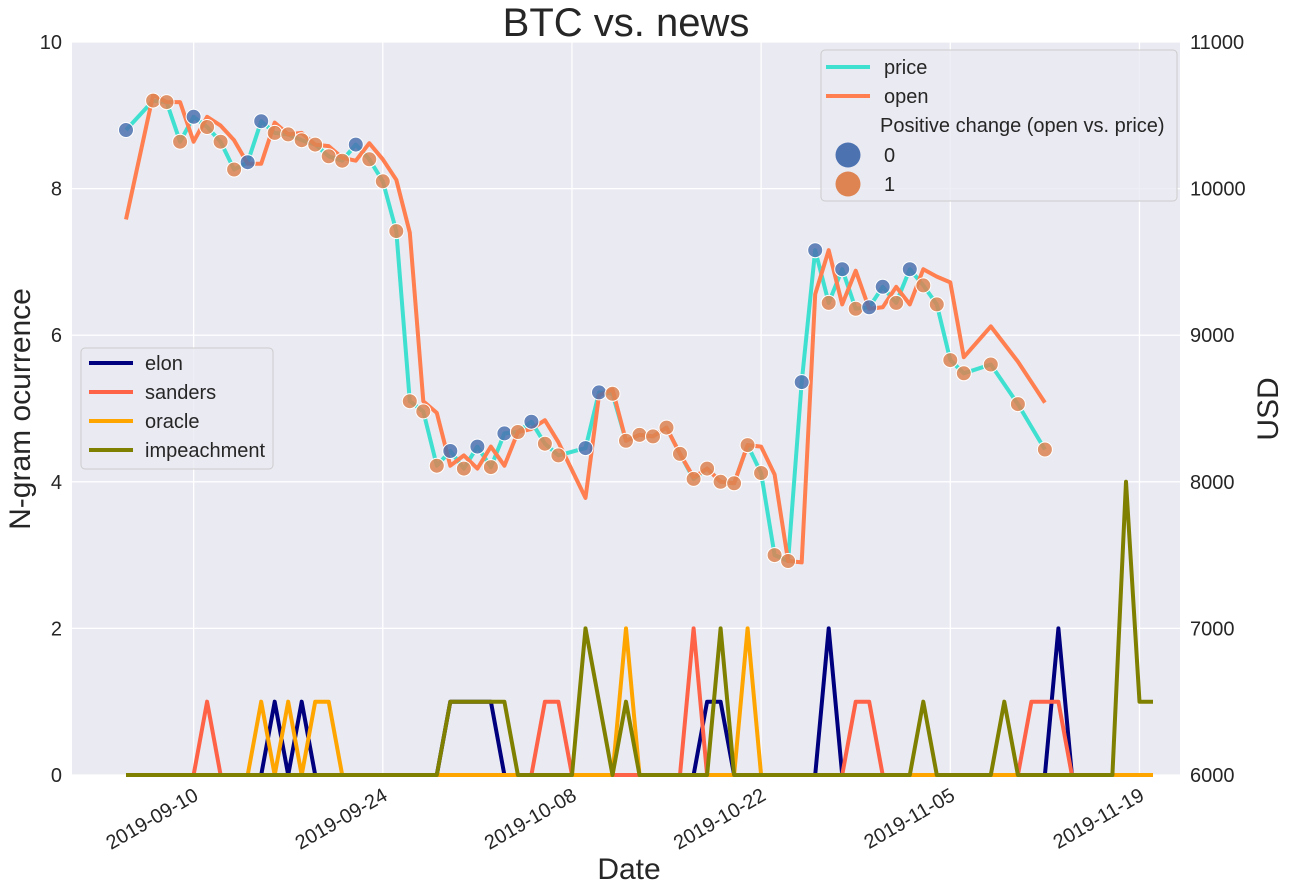 The image size is (1291, 891). I want to click on legend-marker-label-0: 0, so click(889, 156).